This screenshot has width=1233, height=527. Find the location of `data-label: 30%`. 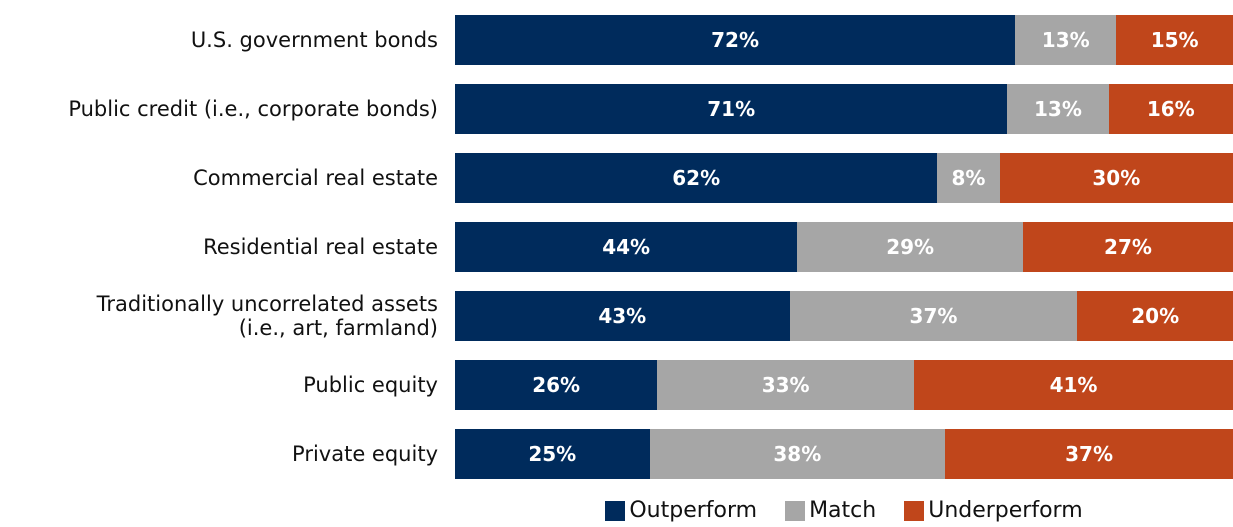

data-label: 30% is located at coordinates (1116, 178).